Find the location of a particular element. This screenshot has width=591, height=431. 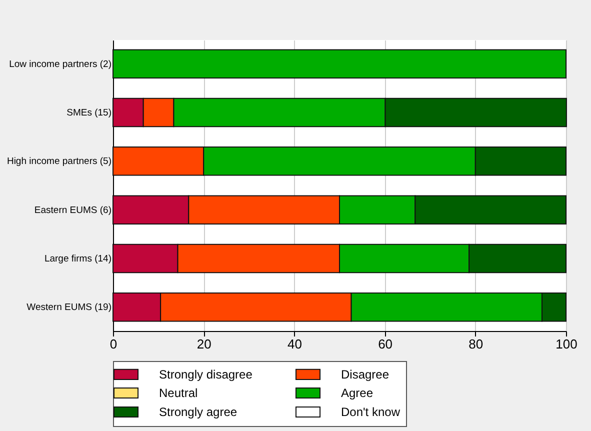

y-tick-label: Western EUMS (19) is located at coordinates (69, 308).